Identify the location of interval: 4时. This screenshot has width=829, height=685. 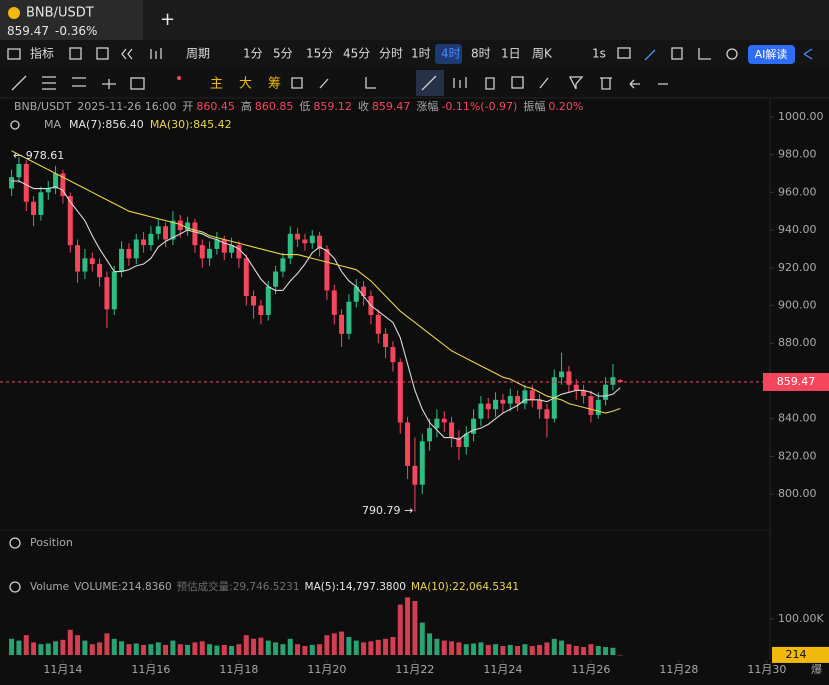
(451, 54).